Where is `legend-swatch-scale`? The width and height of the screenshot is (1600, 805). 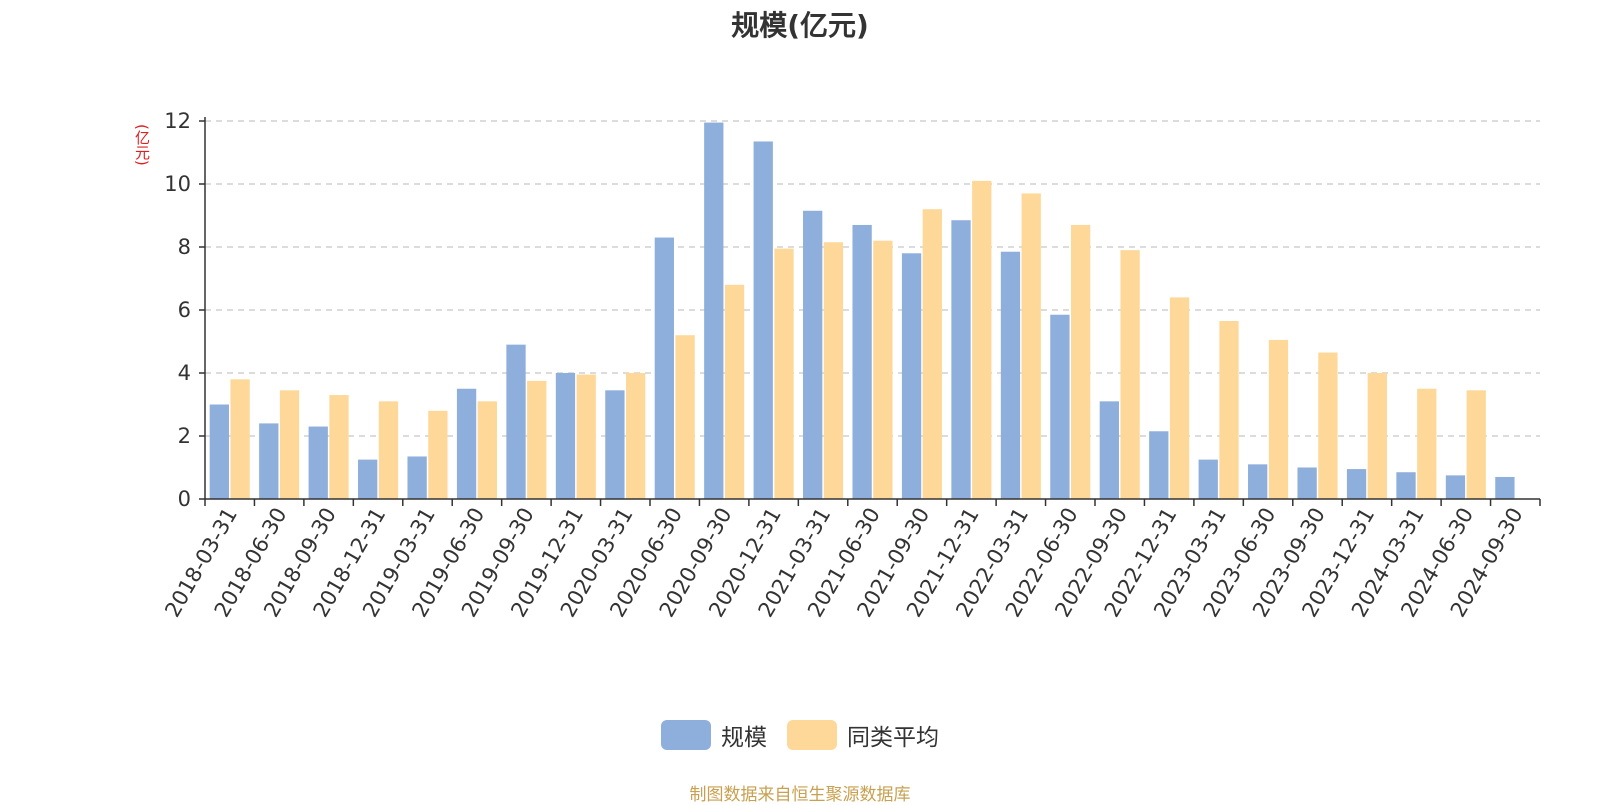
legend-swatch-scale is located at coordinates (686, 735).